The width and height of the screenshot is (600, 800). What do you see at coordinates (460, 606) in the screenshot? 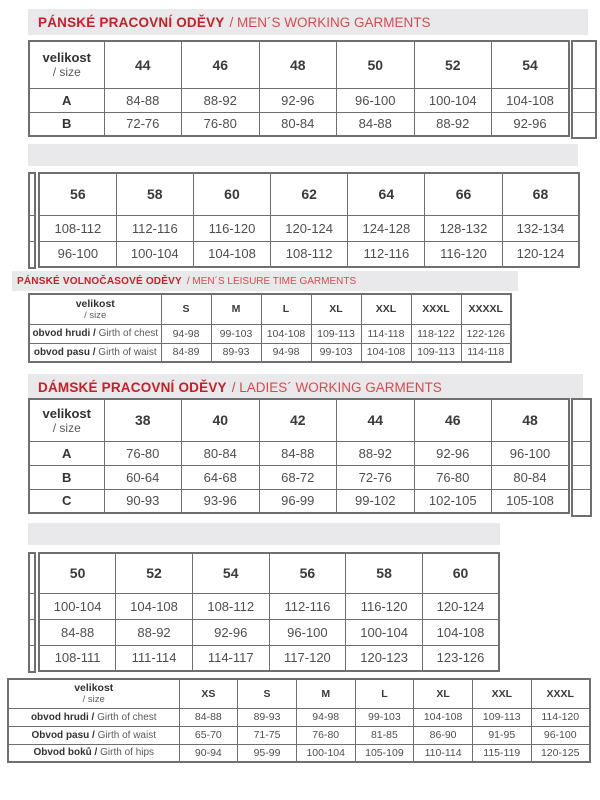
I see `value-cell: 120-124` at bounding box center [460, 606].